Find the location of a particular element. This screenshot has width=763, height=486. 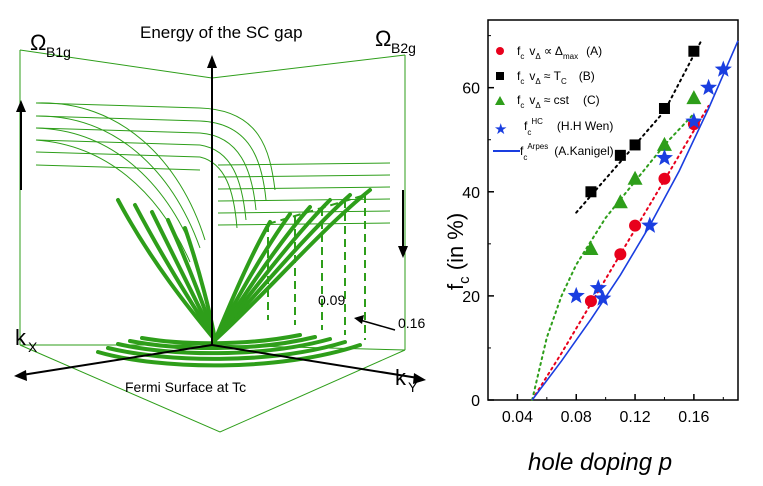

legend-text-a: fc vΔ ∝ Δmax (A) is located at coordinates (559, 52).